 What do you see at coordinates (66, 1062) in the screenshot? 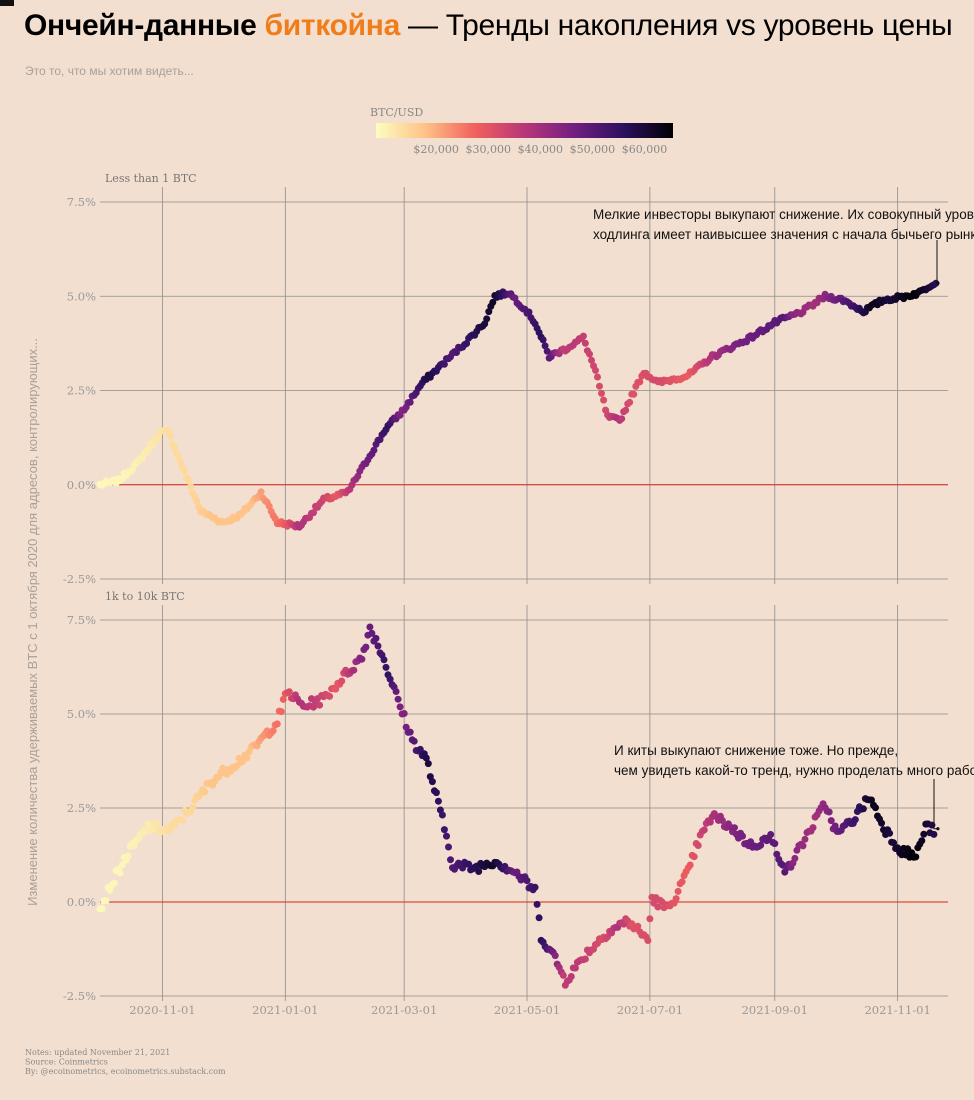
I see `note-line: Source: Coinmetrics` at bounding box center [66, 1062].